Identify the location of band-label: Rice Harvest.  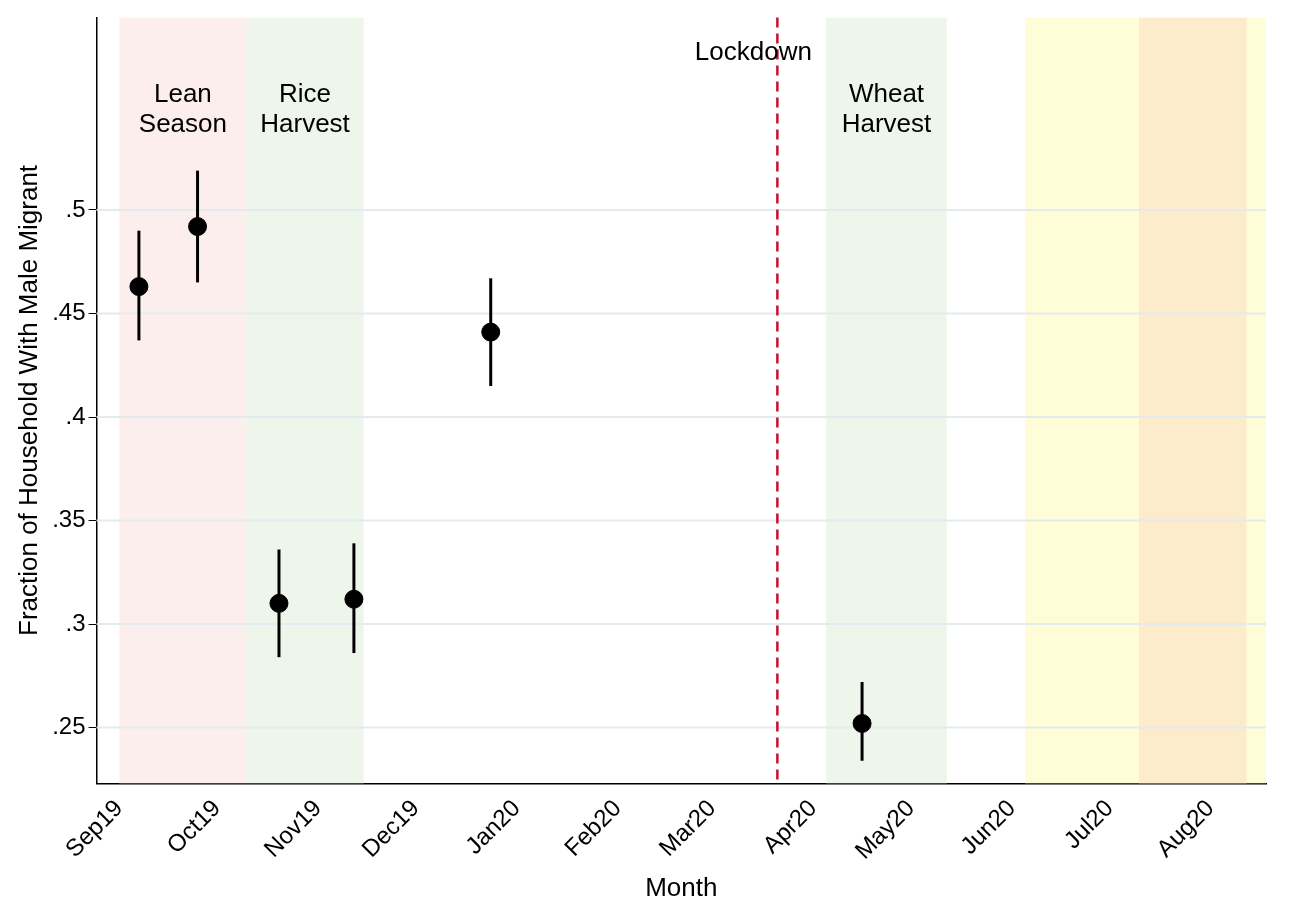
(305, 107).